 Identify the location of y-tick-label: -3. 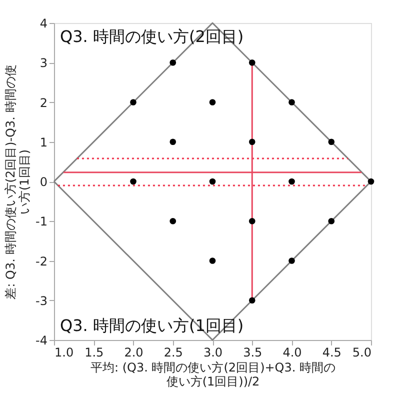
(42, 301).